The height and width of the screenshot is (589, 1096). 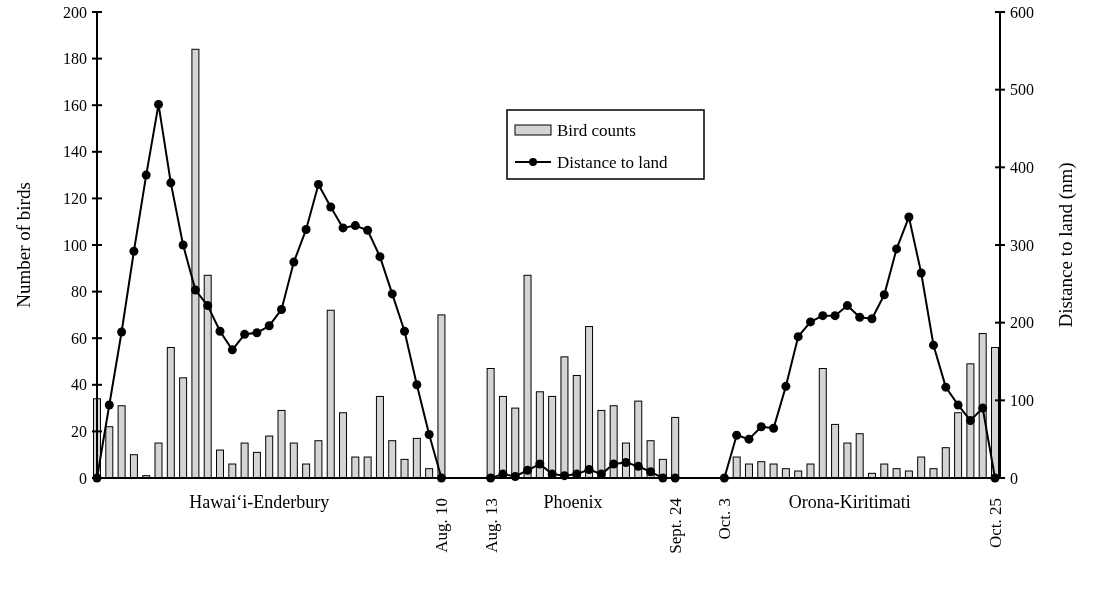 I want to click on y-tick-label: 40, so click(x=79, y=385).